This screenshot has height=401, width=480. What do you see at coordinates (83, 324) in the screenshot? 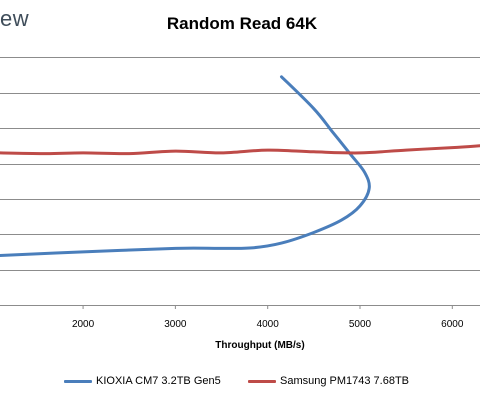
I see `x-tick-label-0: 2000` at bounding box center [83, 324].